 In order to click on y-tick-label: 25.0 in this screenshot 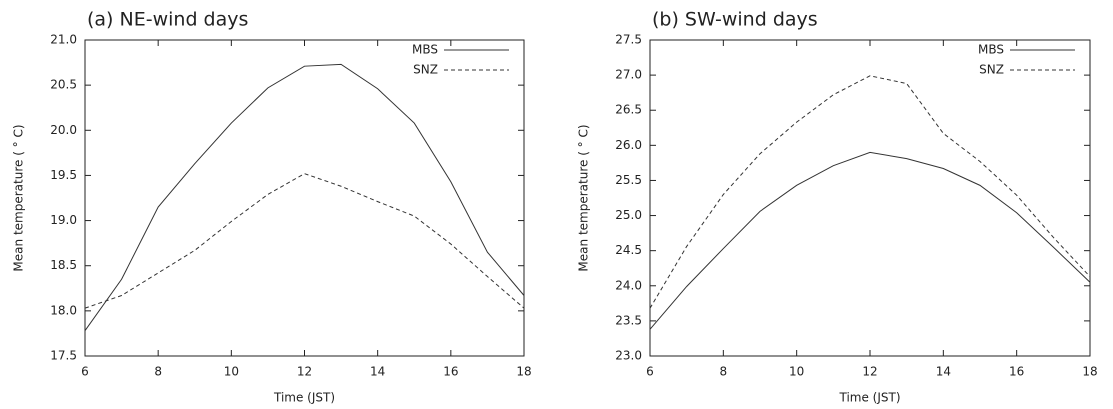, I will do `click(628, 215)`.